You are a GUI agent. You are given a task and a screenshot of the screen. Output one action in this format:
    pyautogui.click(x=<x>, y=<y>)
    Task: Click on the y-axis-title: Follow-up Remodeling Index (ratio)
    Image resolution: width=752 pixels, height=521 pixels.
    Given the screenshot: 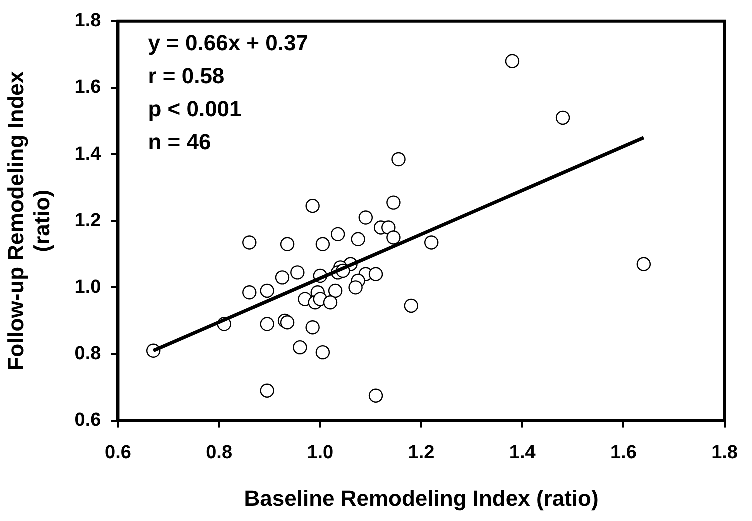 What is the action you would take?
    pyautogui.click(x=29, y=220)
    